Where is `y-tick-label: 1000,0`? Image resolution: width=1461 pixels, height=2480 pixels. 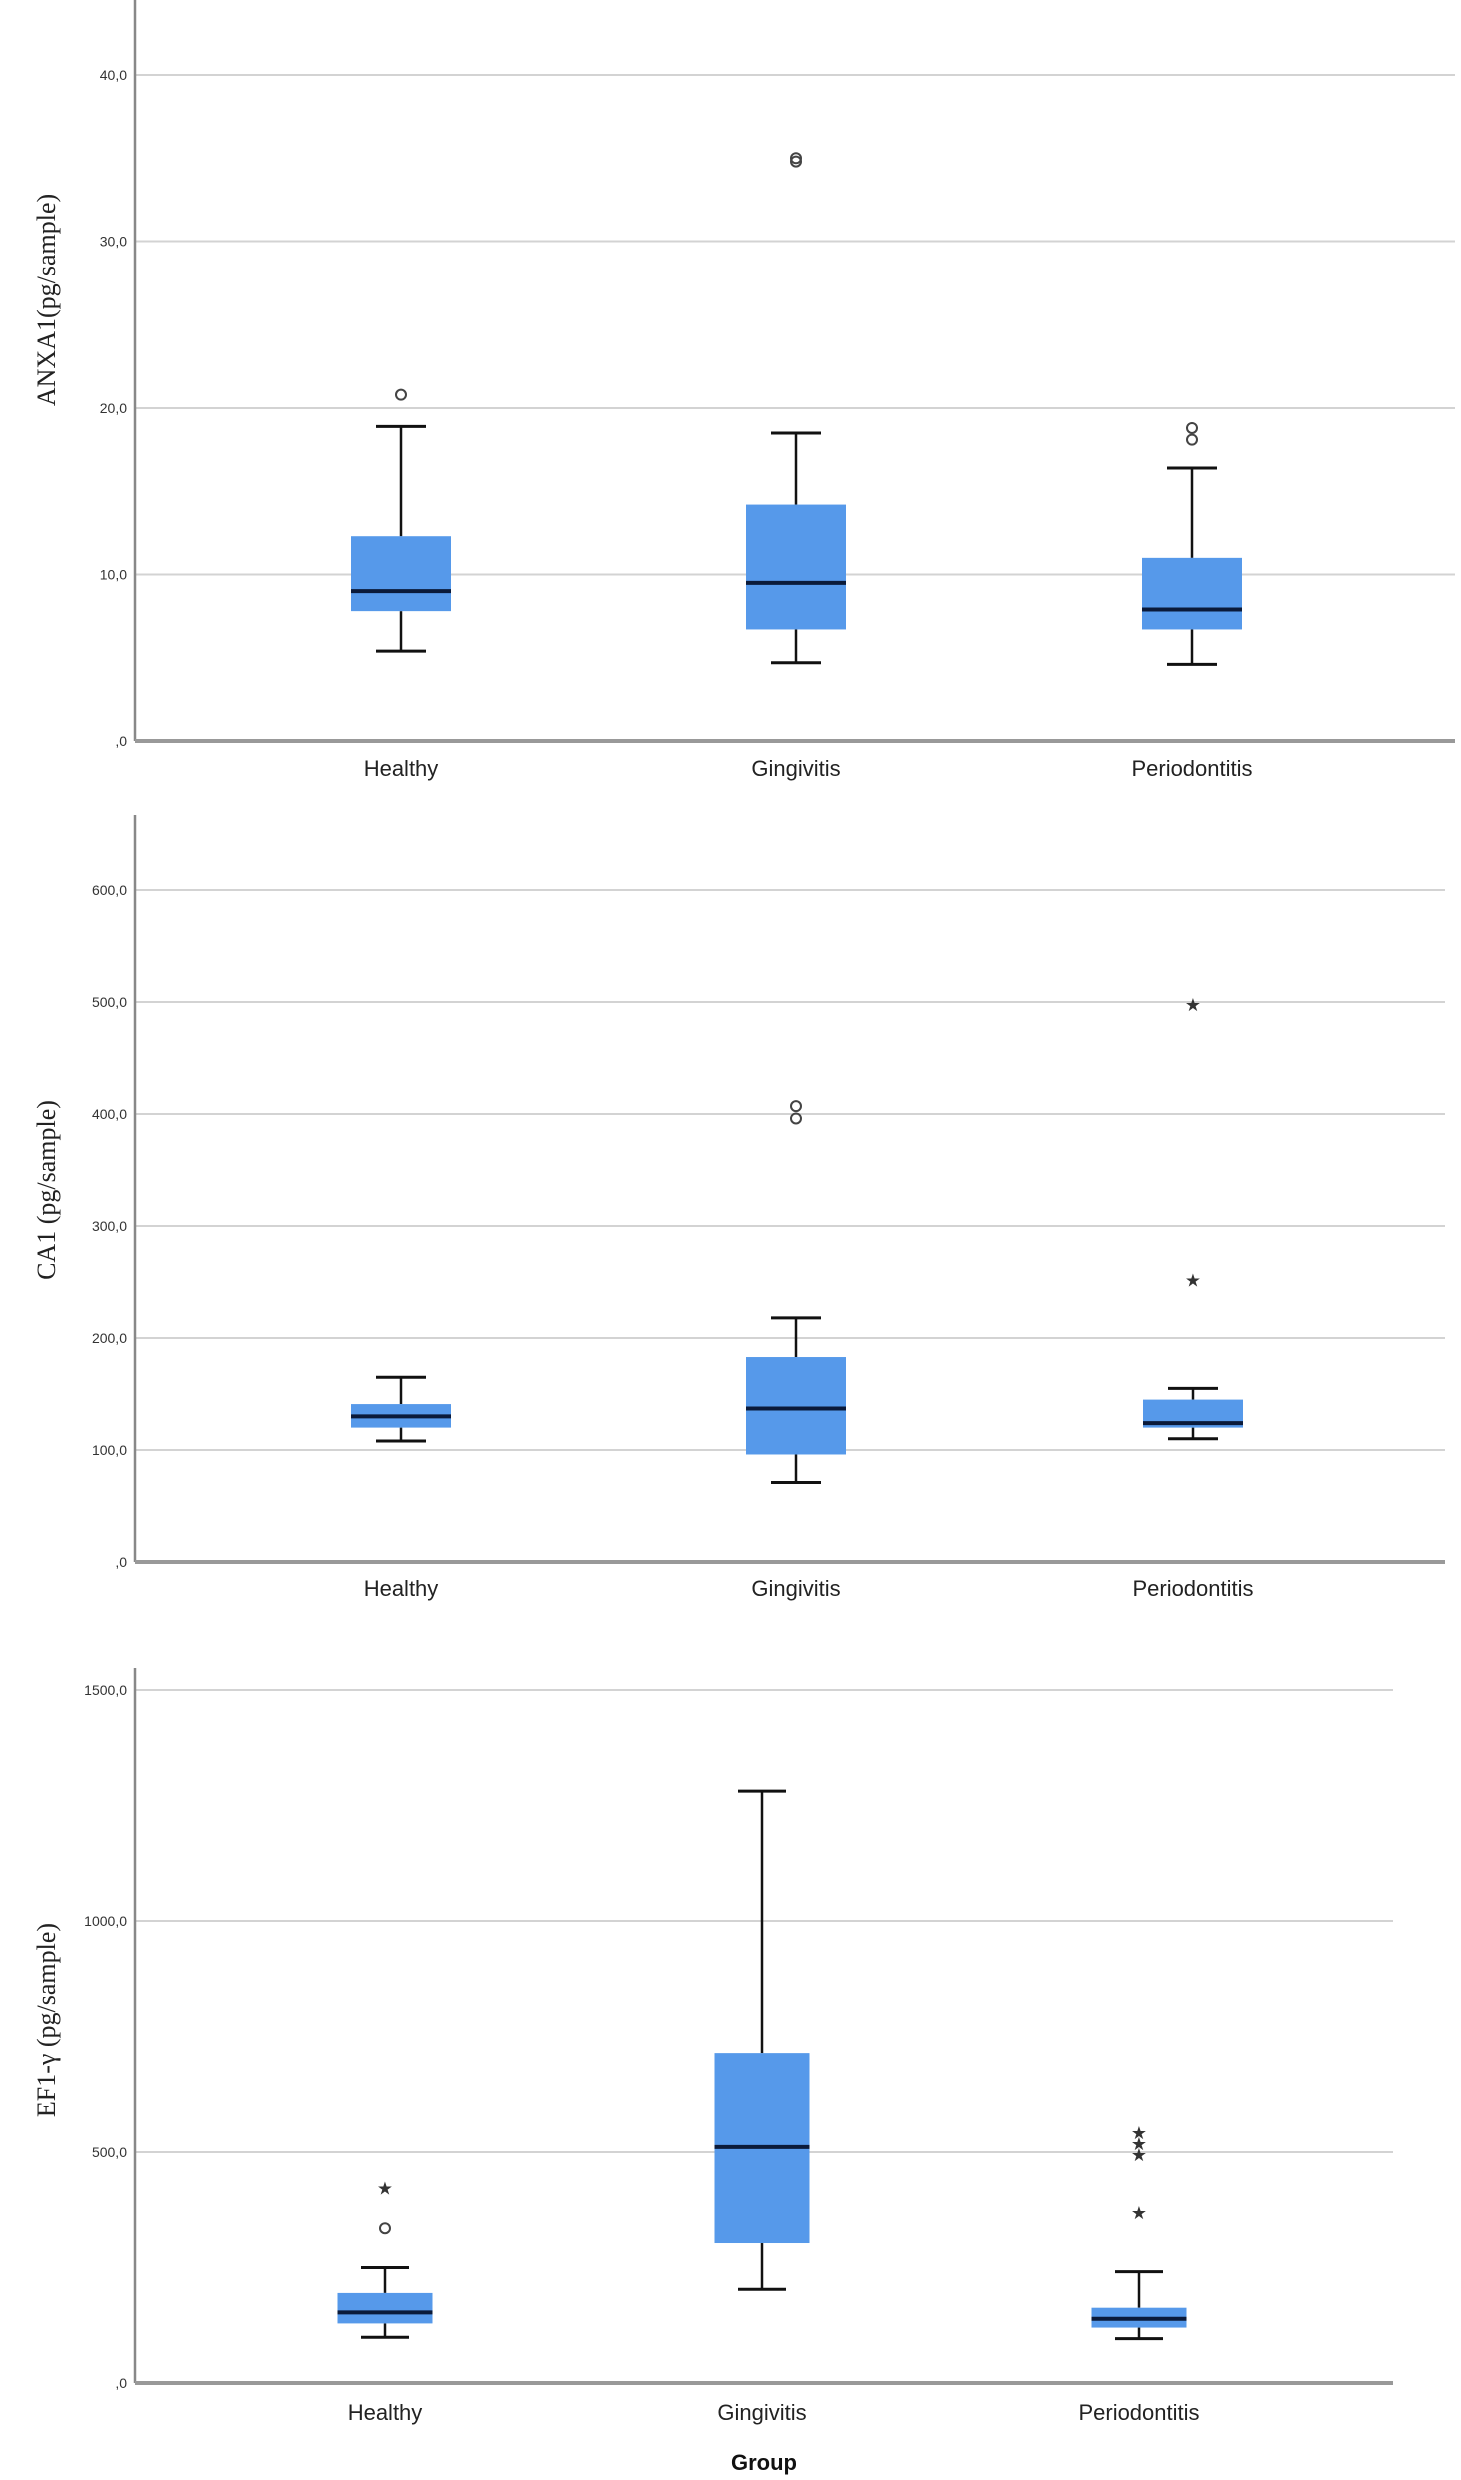 y-tick-label: 1000,0 is located at coordinates (105, 1921).